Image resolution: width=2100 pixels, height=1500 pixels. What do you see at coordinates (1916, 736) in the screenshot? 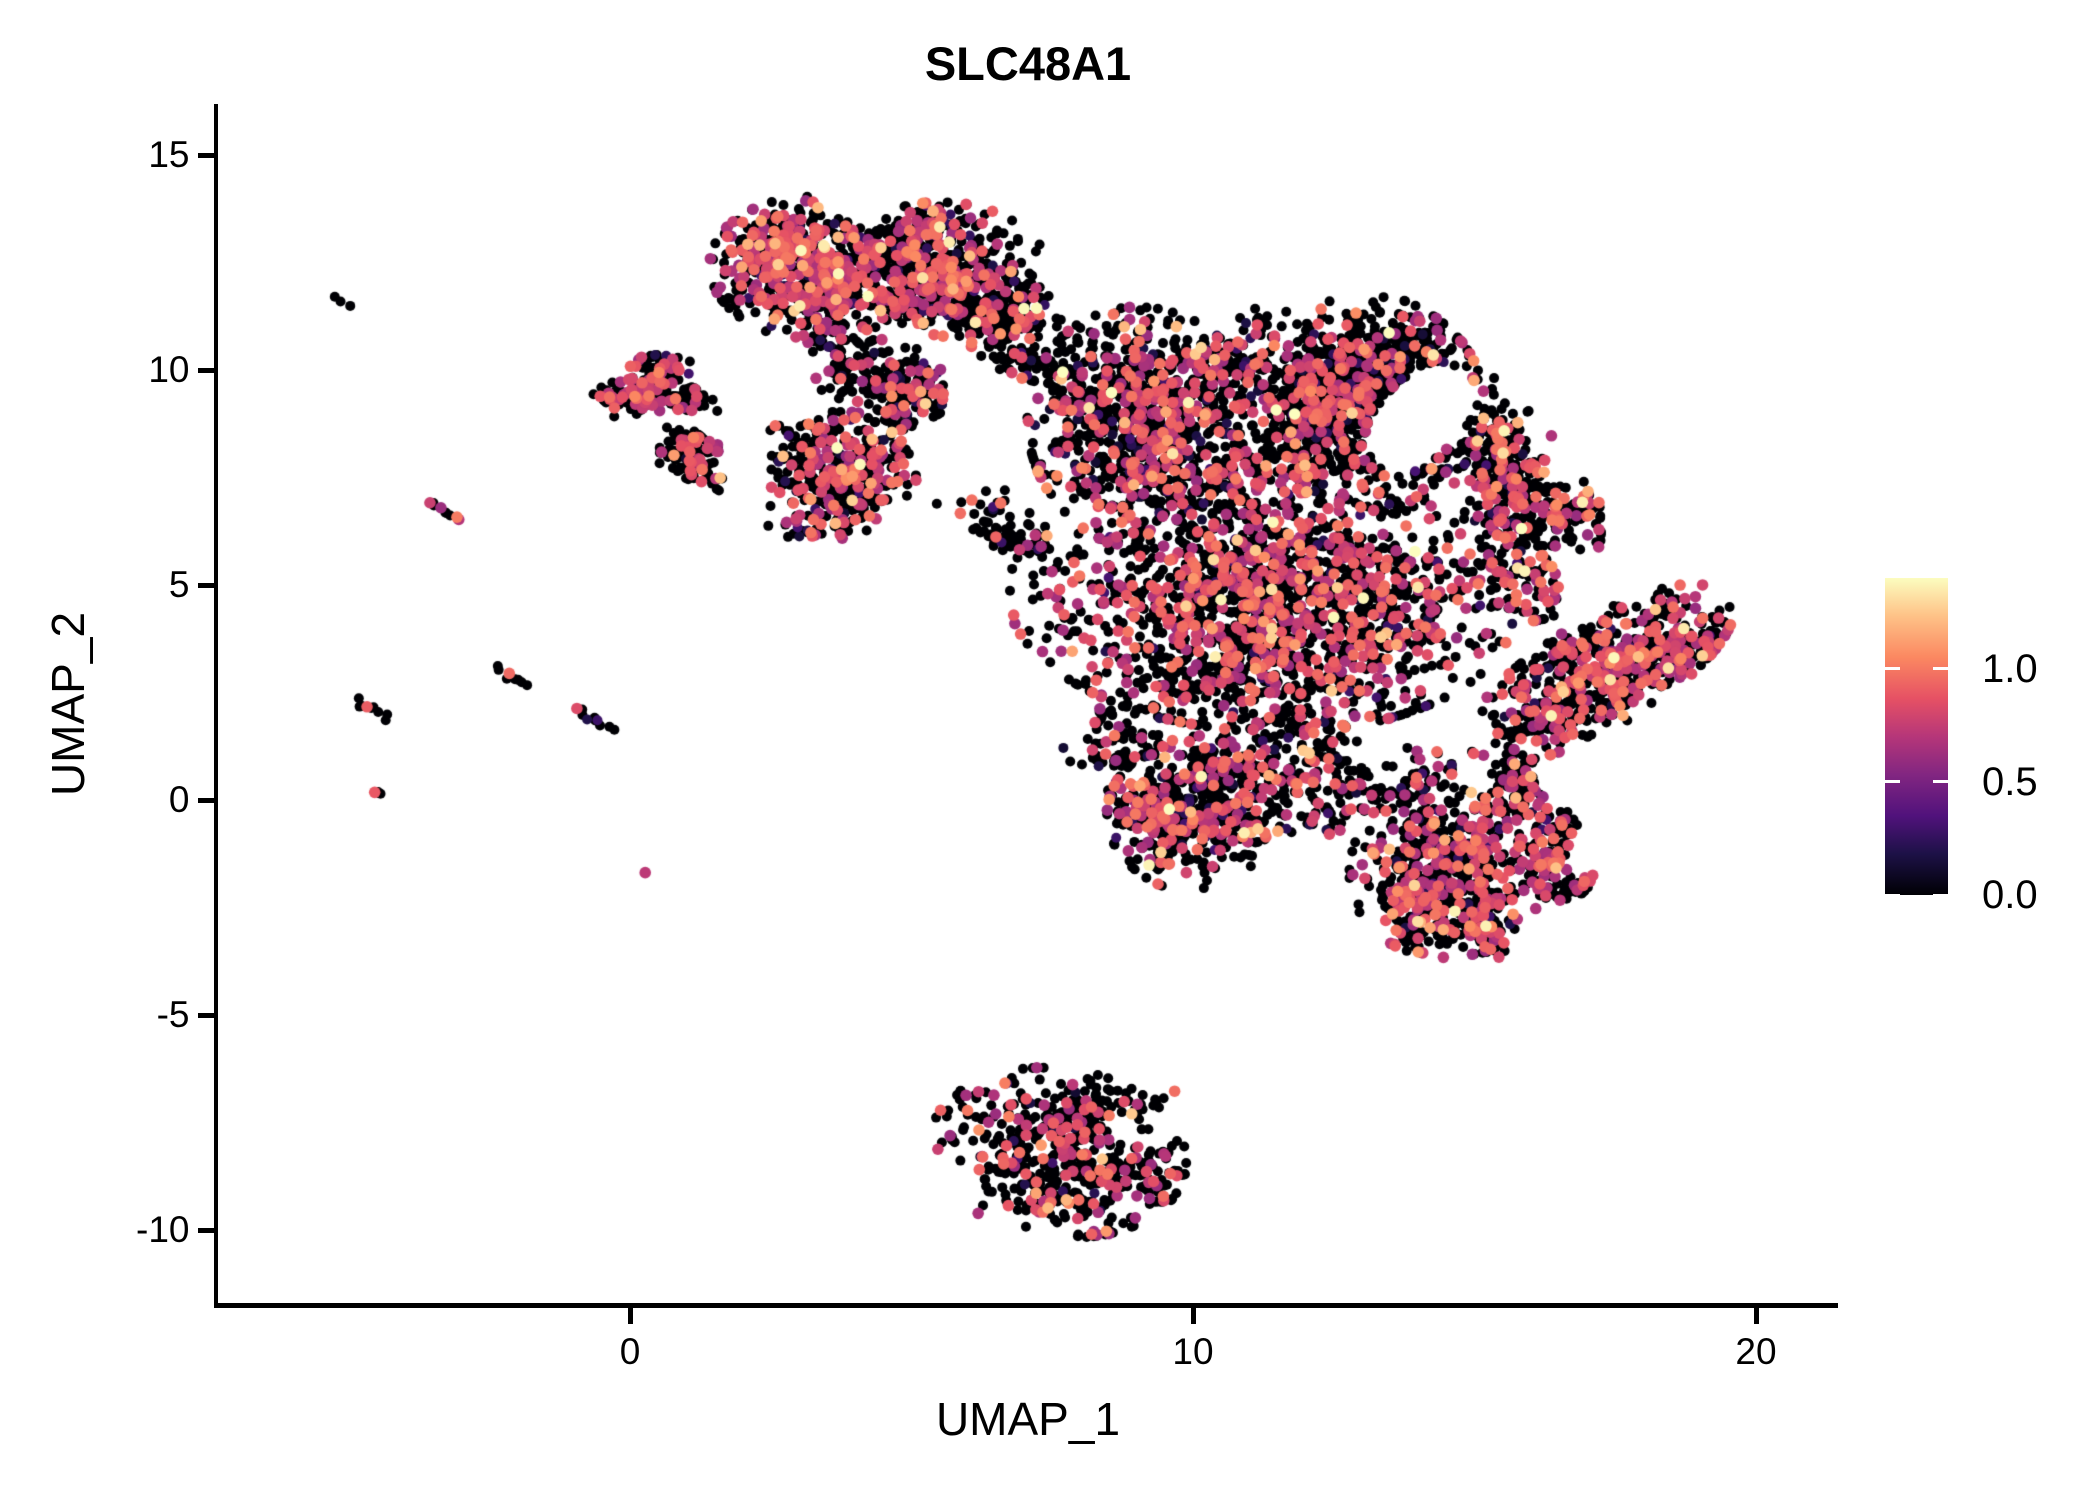
I see `expression-colorbar` at bounding box center [1916, 736].